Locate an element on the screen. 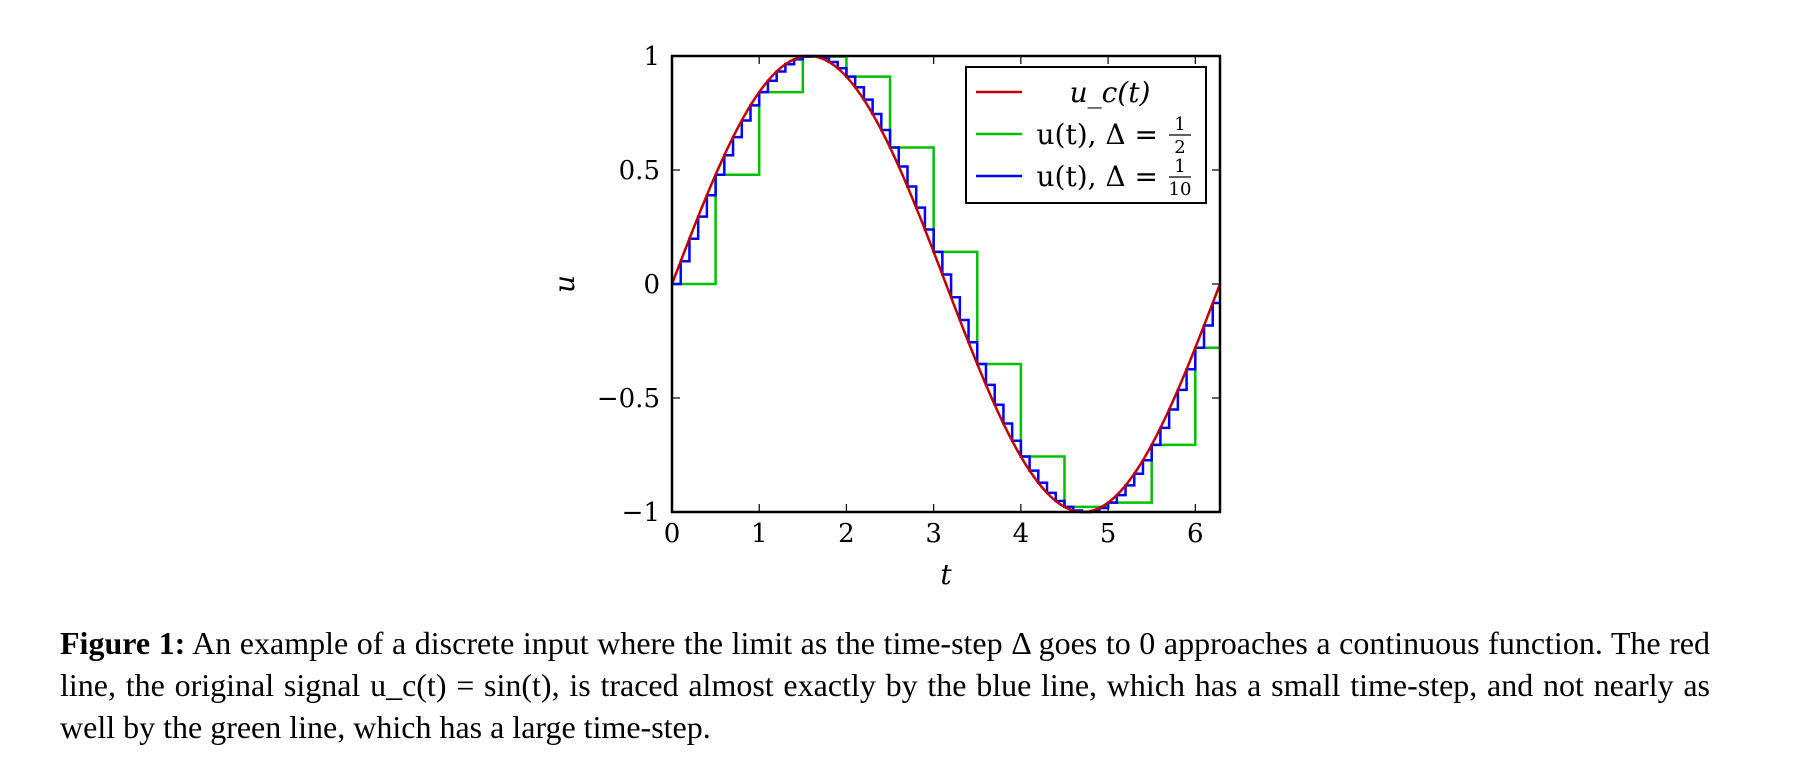  caption-label: Figure 1: is located at coordinates (123, 643).